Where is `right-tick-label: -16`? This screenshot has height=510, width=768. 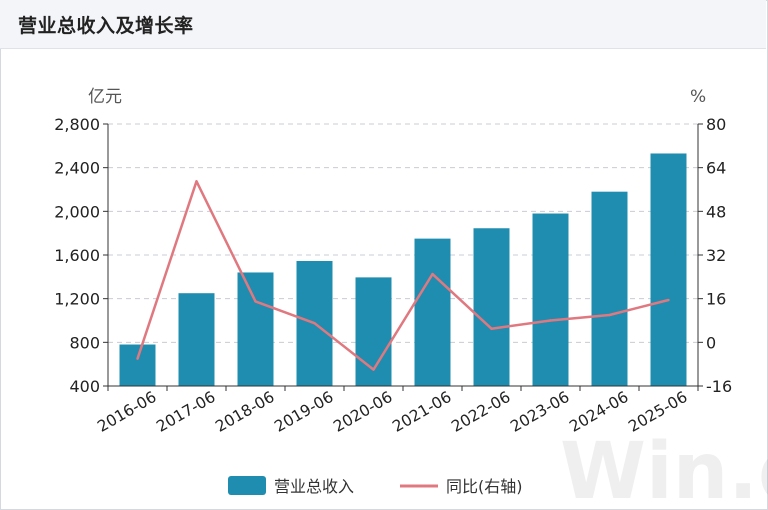
right-tick-label: -16 is located at coordinates (719, 386).